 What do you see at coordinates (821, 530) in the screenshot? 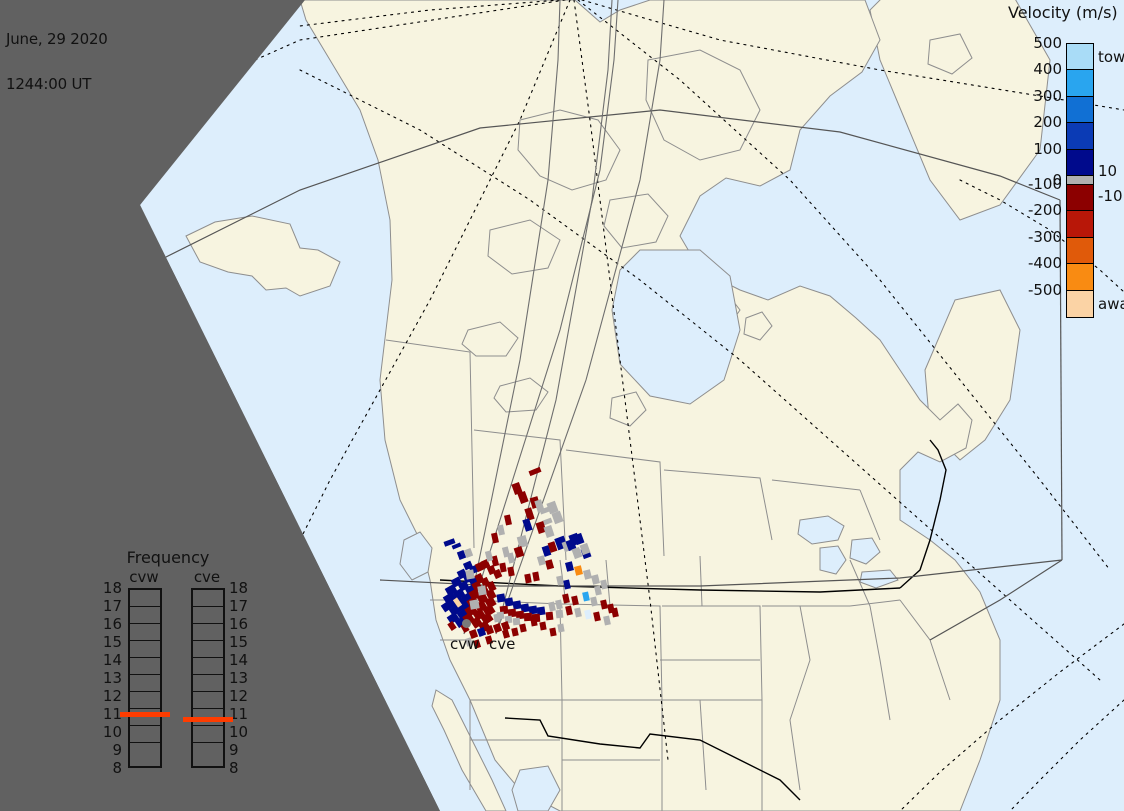
I see `lake-superior` at bounding box center [821, 530].